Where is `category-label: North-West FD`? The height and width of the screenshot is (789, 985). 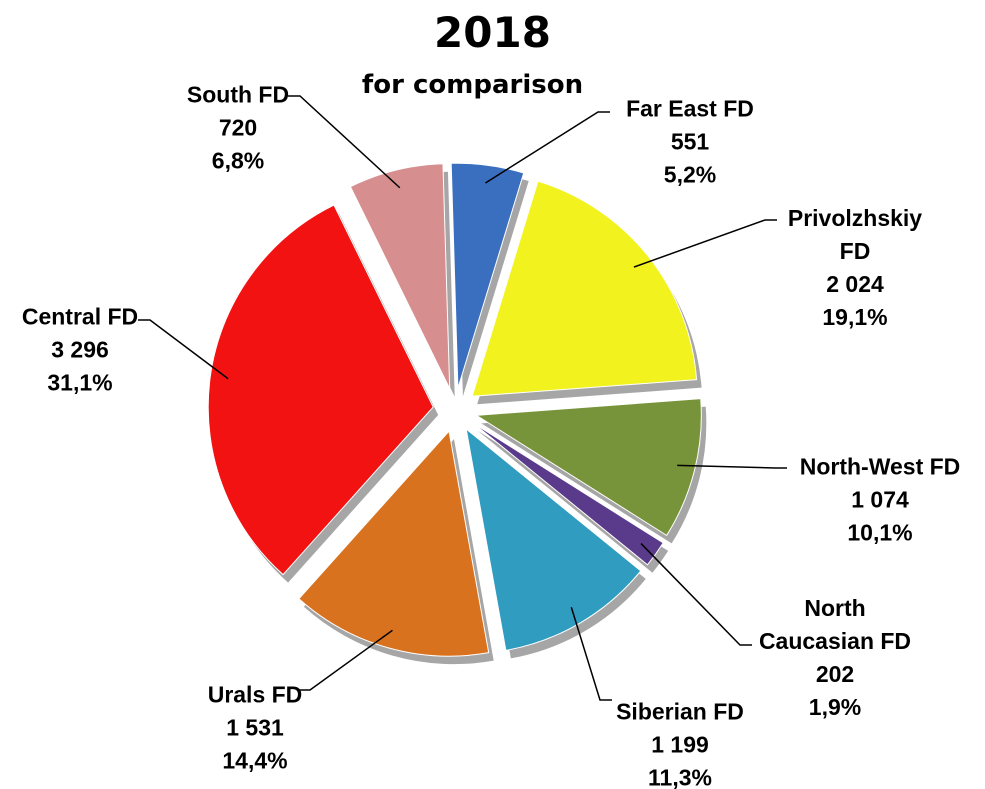 category-label: North-West FD is located at coordinates (880, 466).